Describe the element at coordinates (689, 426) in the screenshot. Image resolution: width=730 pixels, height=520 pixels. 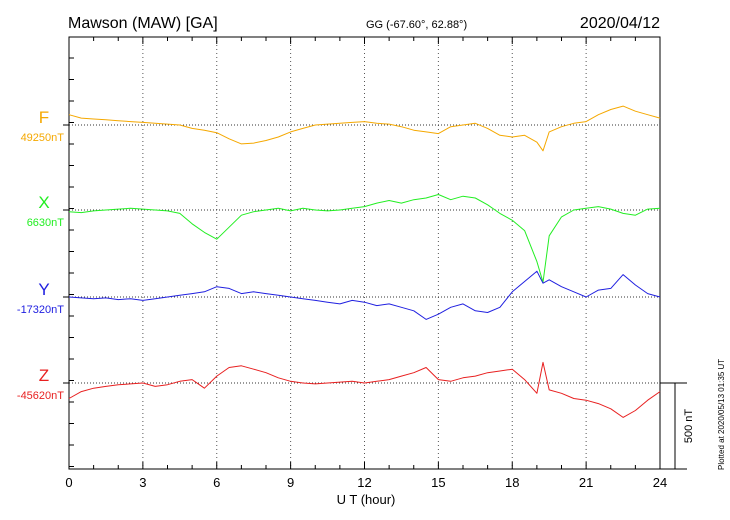
I see `scale-bar-label: 500 nT` at that location.